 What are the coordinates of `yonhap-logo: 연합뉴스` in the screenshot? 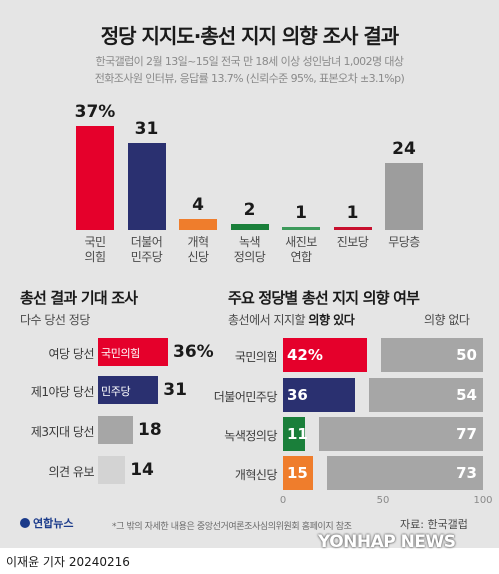 It's located at (46, 523).